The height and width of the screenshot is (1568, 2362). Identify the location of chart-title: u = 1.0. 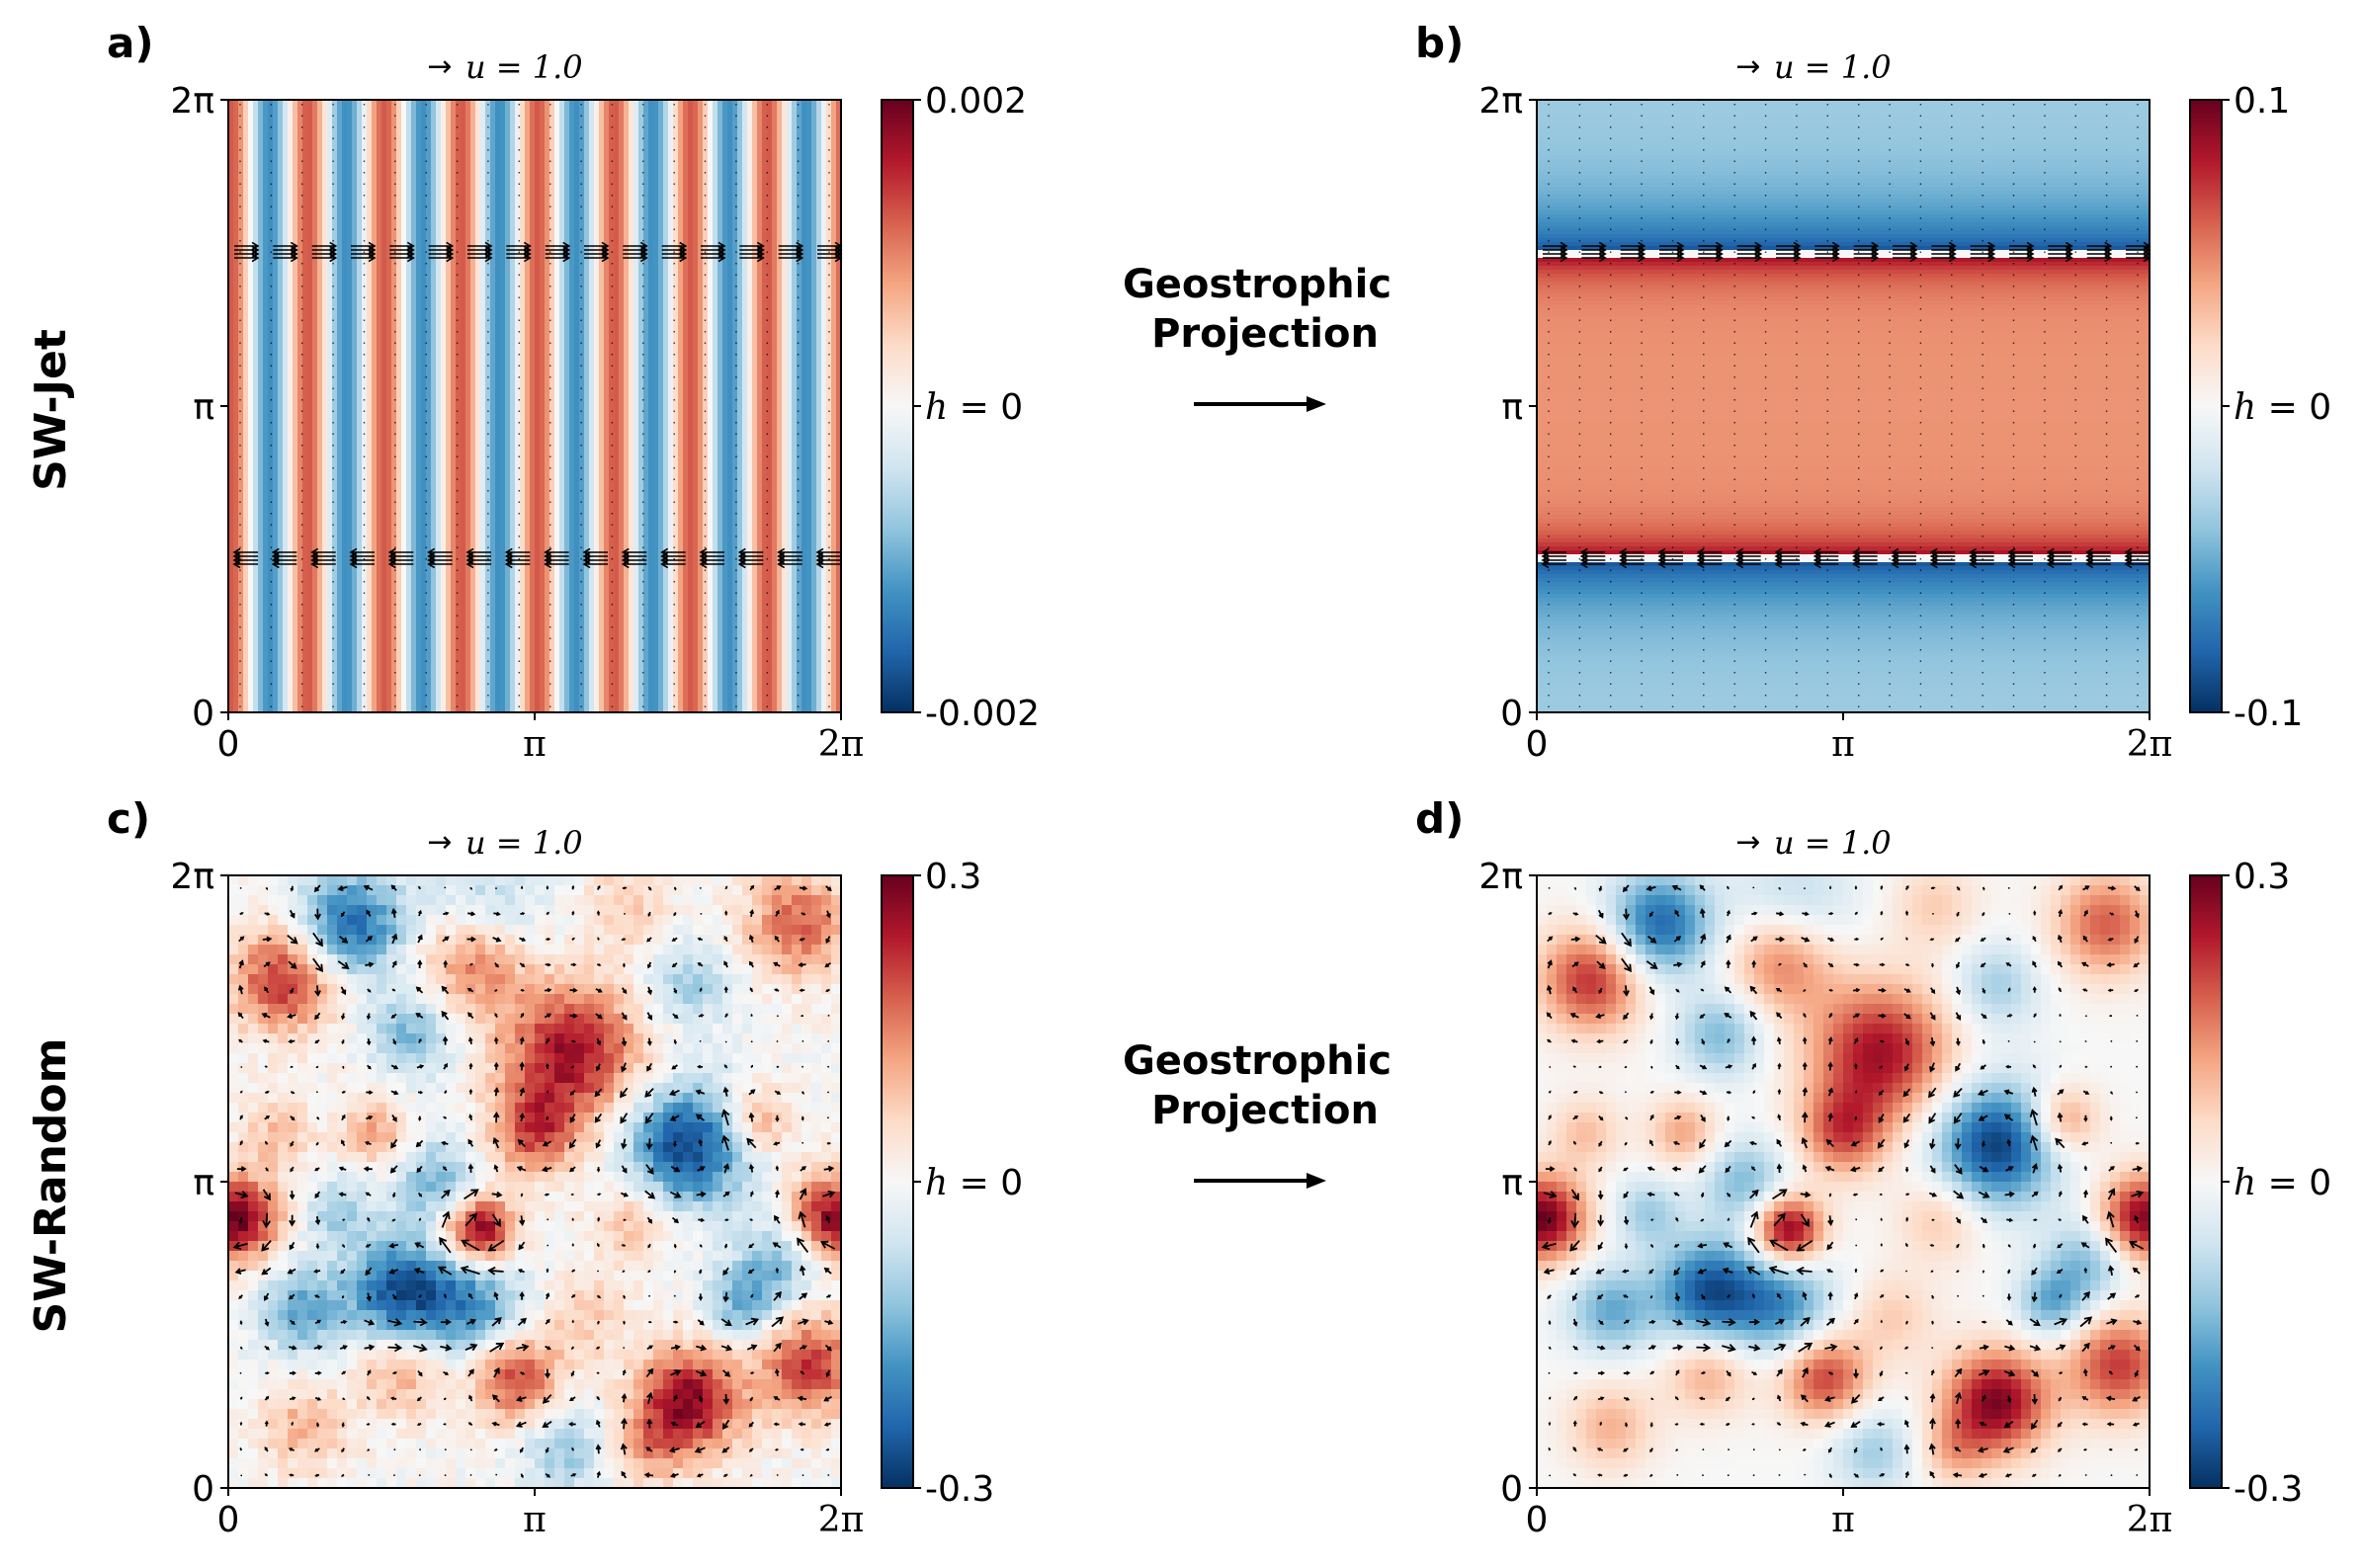
(1833, 67).